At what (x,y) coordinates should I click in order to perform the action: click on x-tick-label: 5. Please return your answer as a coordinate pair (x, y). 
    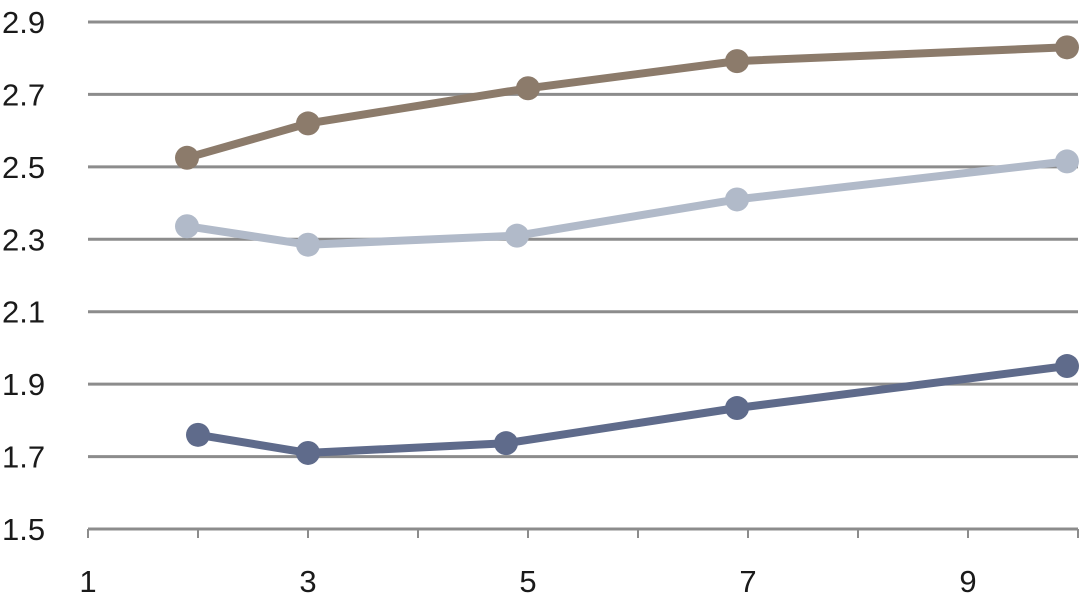
    Looking at the image, I should click on (527, 581).